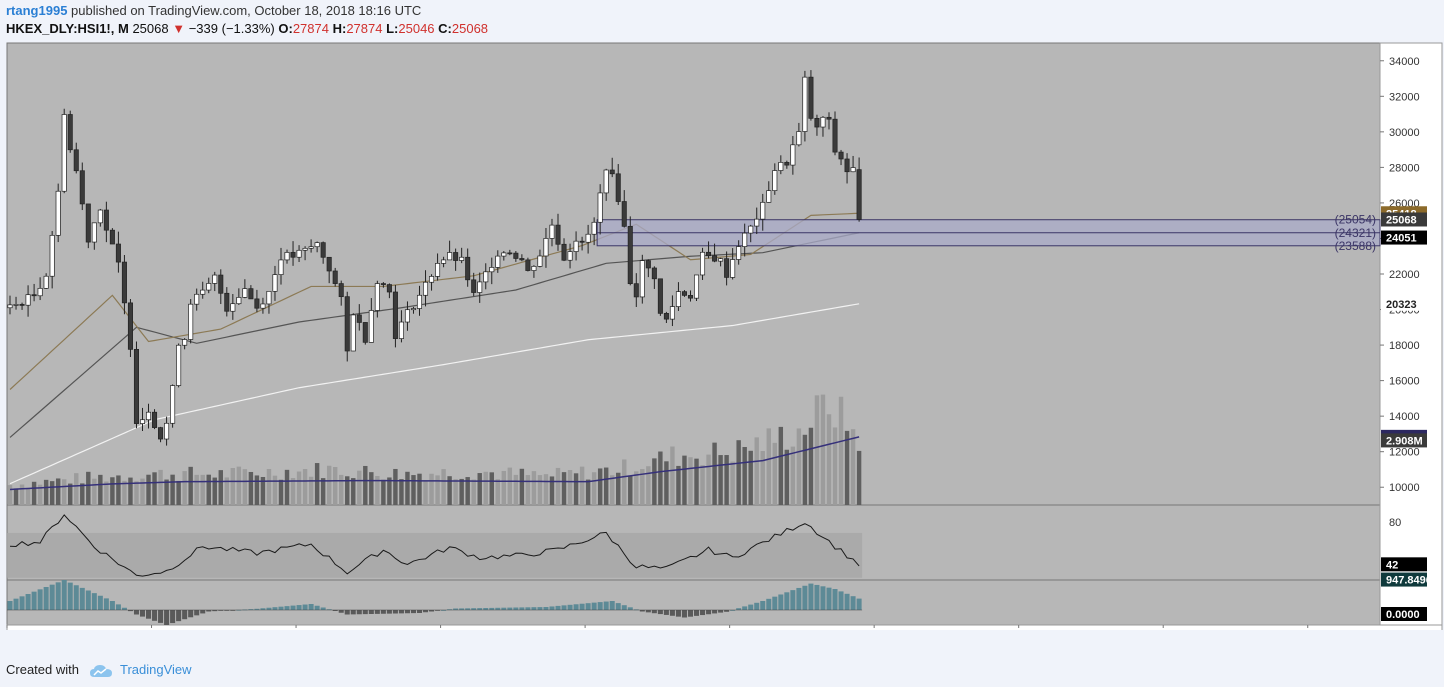  I want to click on macd-panel, so click(693, 602).